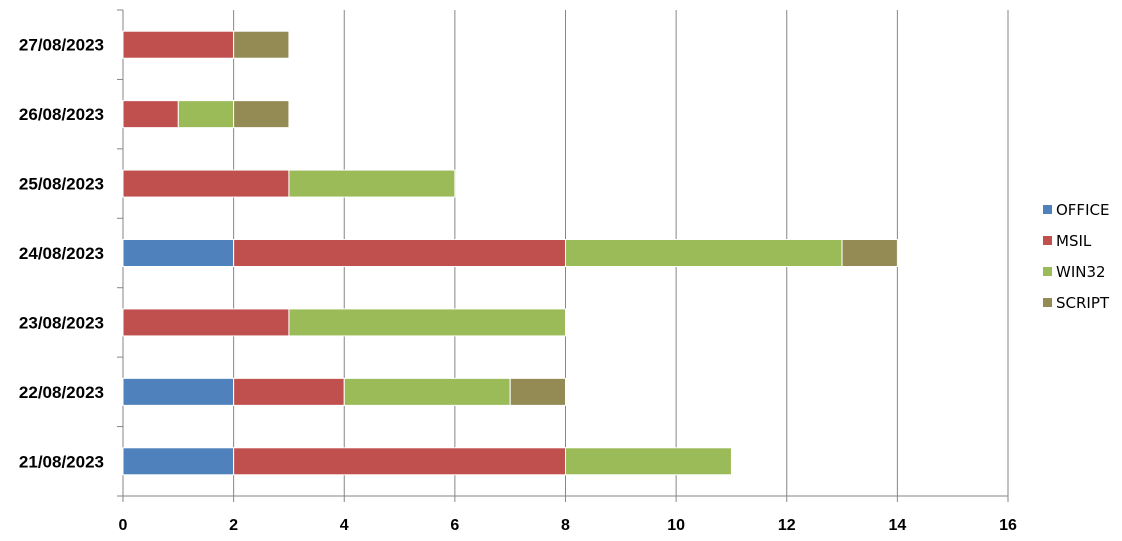  Describe the element at coordinates (233, 525) in the screenshot. I see `x-tick-label: 2` at that location.